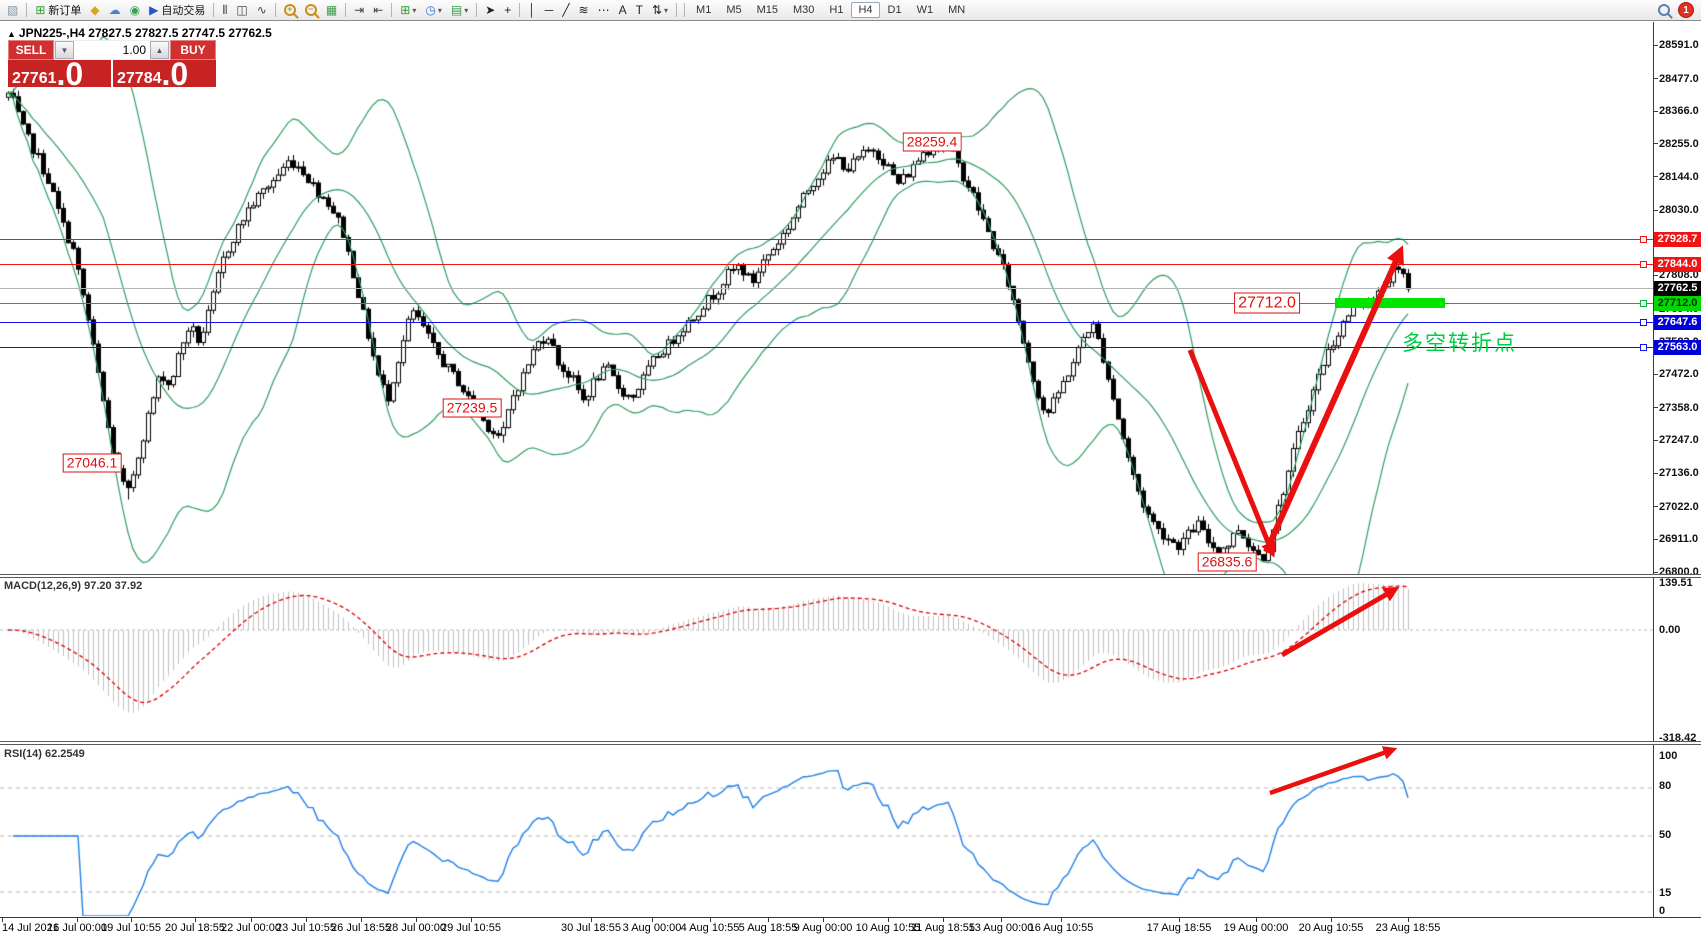  I want to click on one-click-trading-widget: SELL ▼ ▲ BUY 27761.0 27784.0, so click(112, 66).